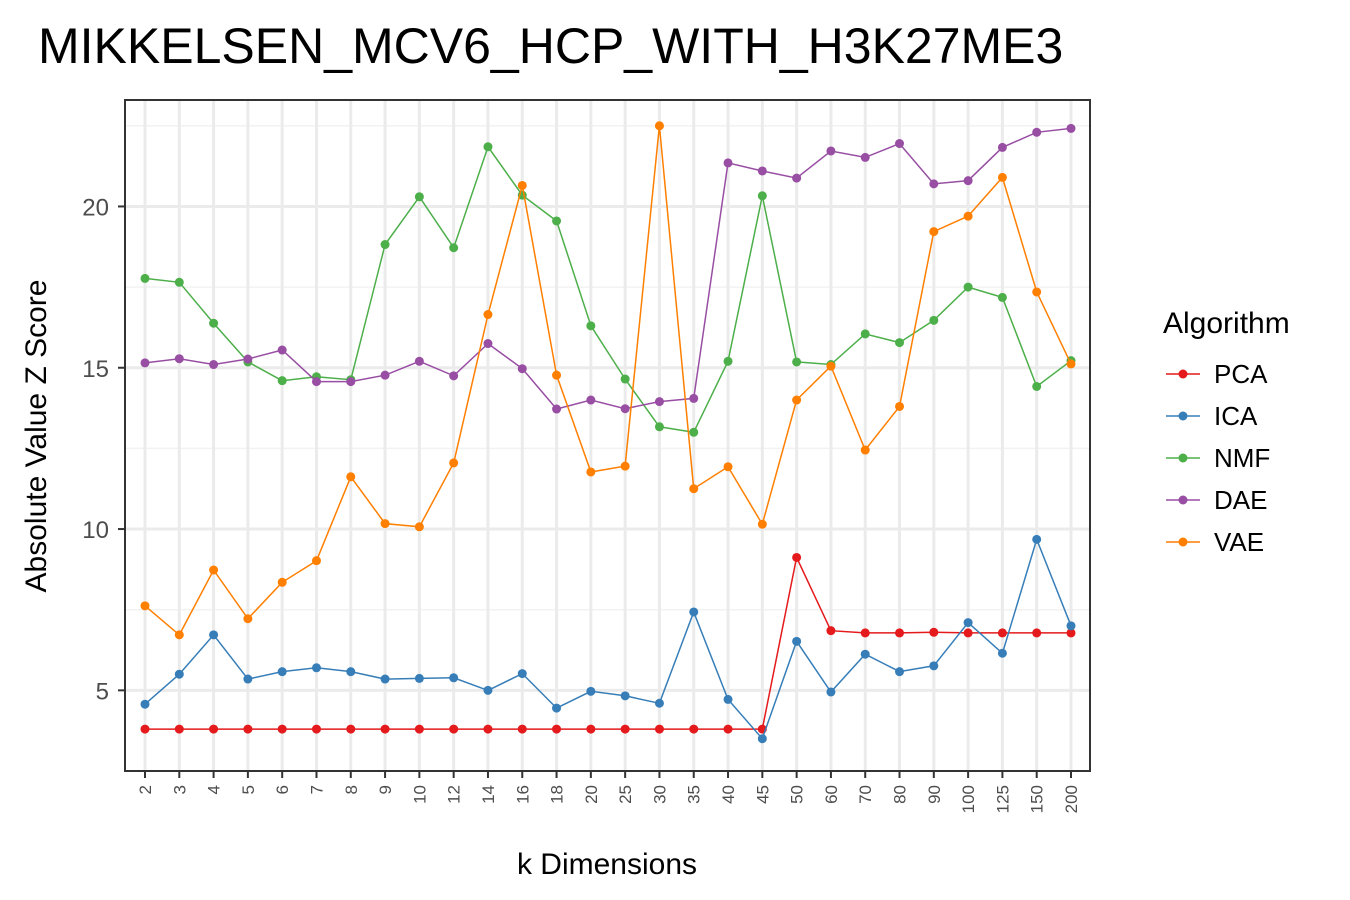 The image size is (1350, 900). Describe the element at coordinates (95, 530) in the screenshot. I see `y-tick-label: 10` at that location.